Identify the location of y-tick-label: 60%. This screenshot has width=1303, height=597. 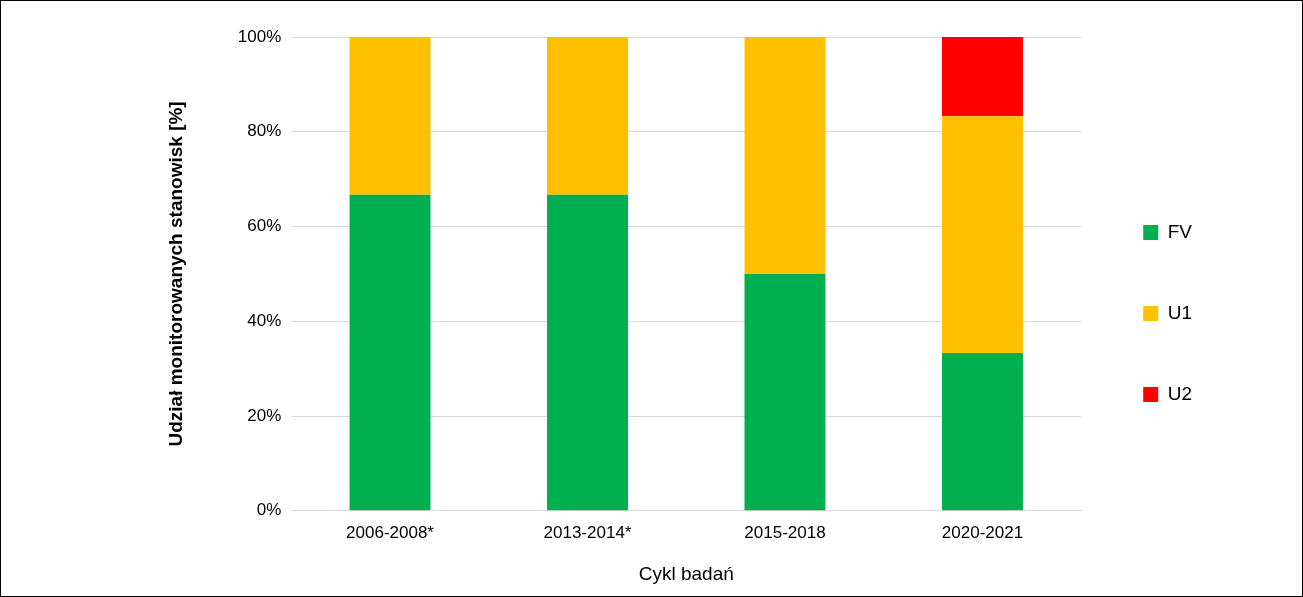
(264, 226).